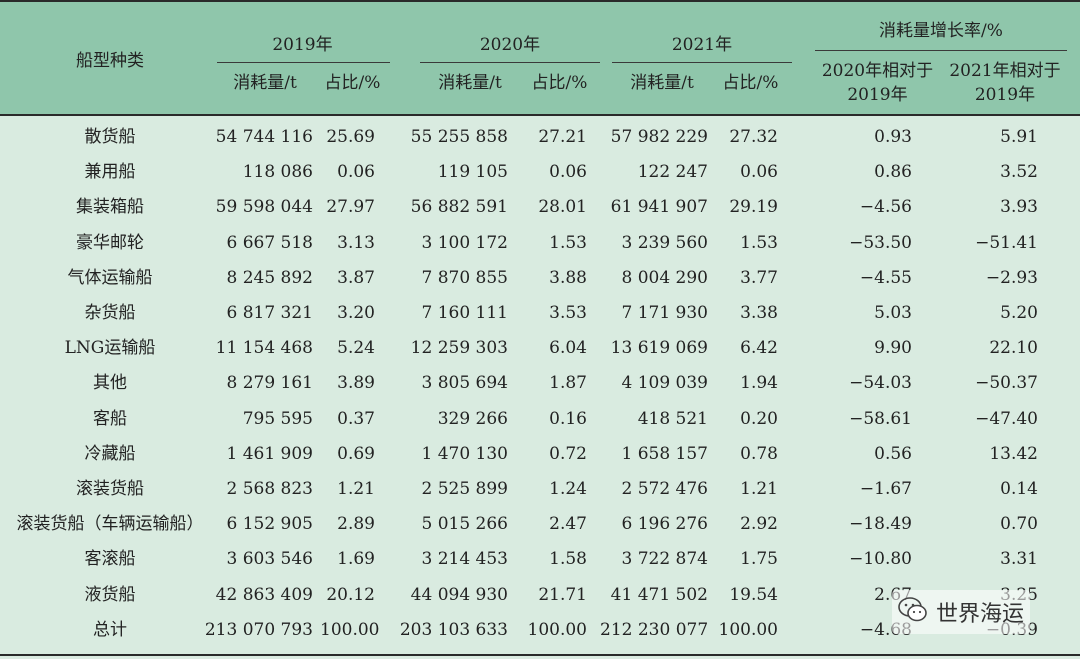  What do you see at coordinates (664, 277) in the screenshot?
I see `cell-consumption-2021: 8 004 290` at bounding box center [664, 277].